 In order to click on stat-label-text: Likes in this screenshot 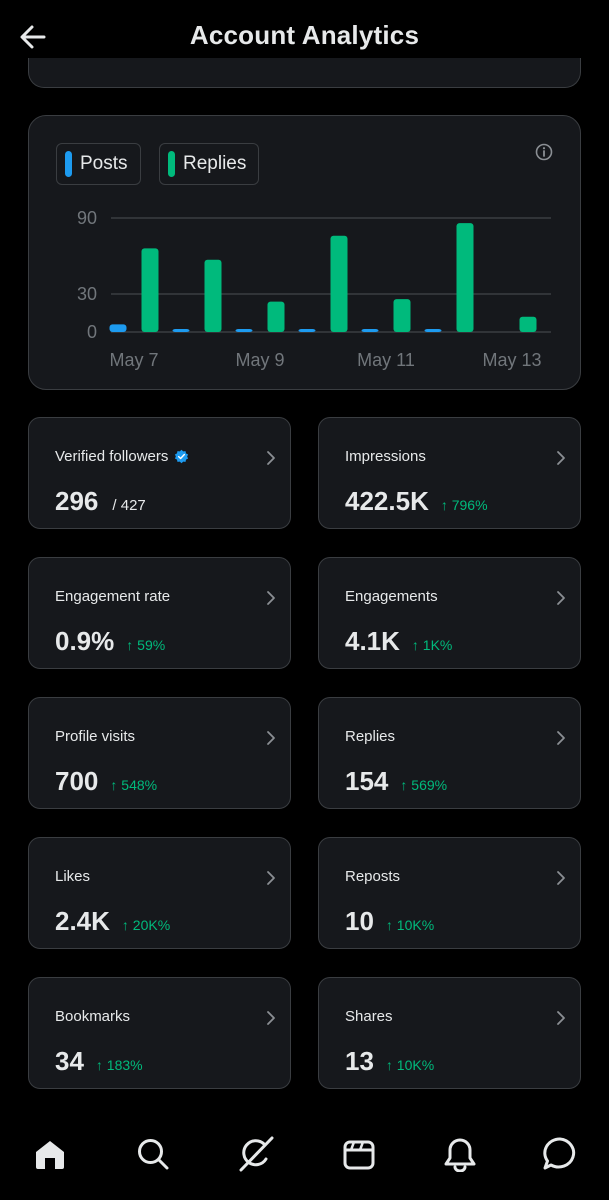, I will do `click(73, 876)`.